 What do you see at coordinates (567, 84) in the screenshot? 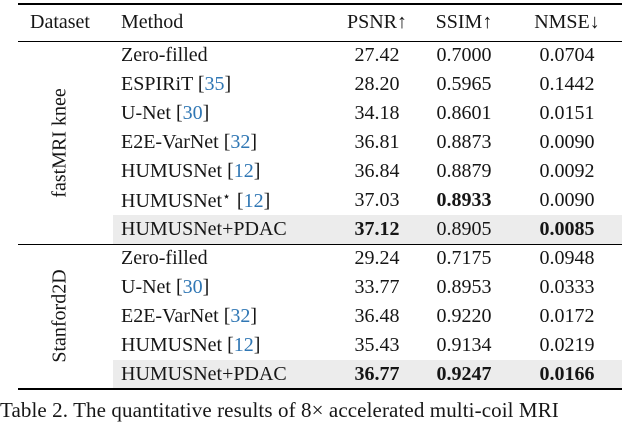
I see `nmse-value: 0.1442` at bounding box center [567, 84].